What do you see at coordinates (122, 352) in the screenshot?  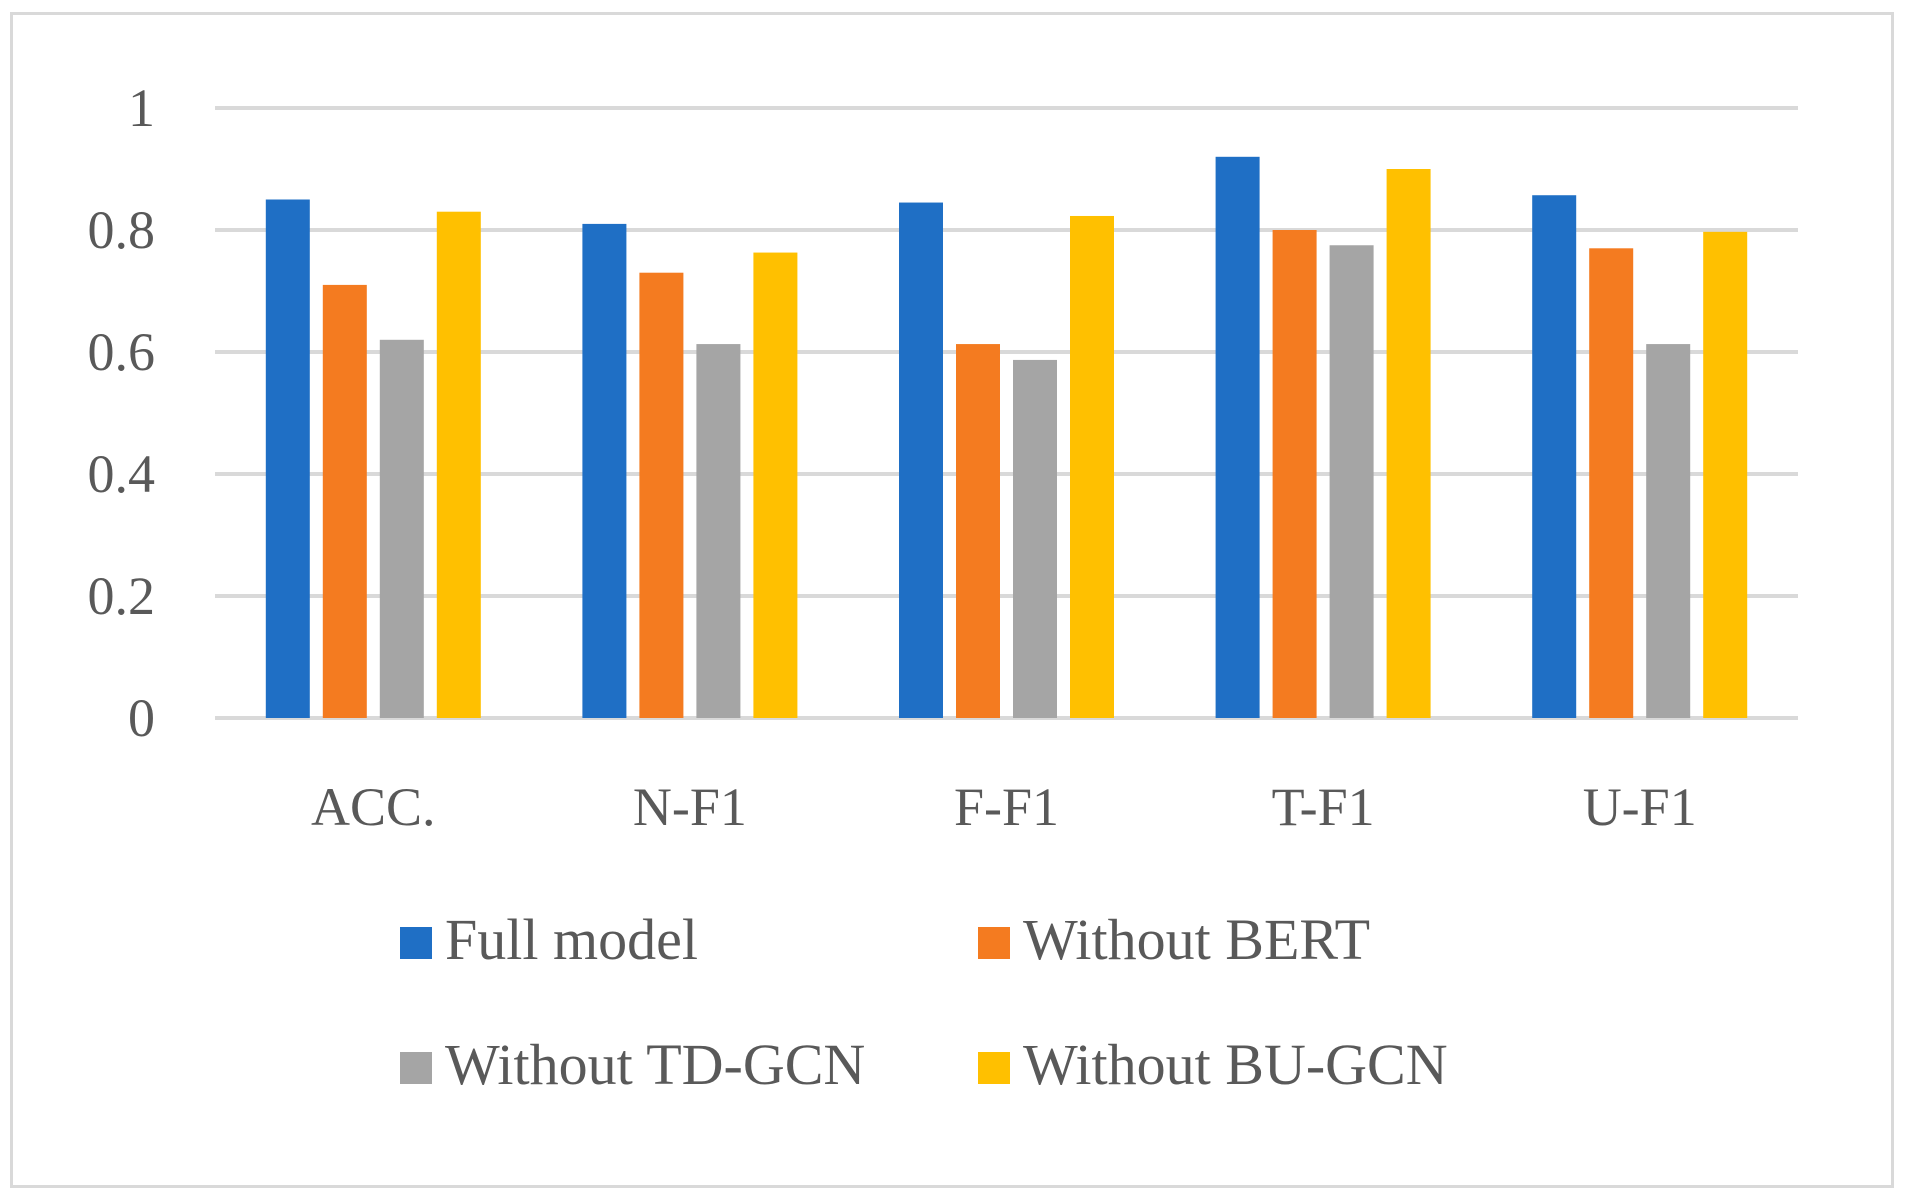 I see `y-tick-label: 0.6` at bounding box center [122, 352].